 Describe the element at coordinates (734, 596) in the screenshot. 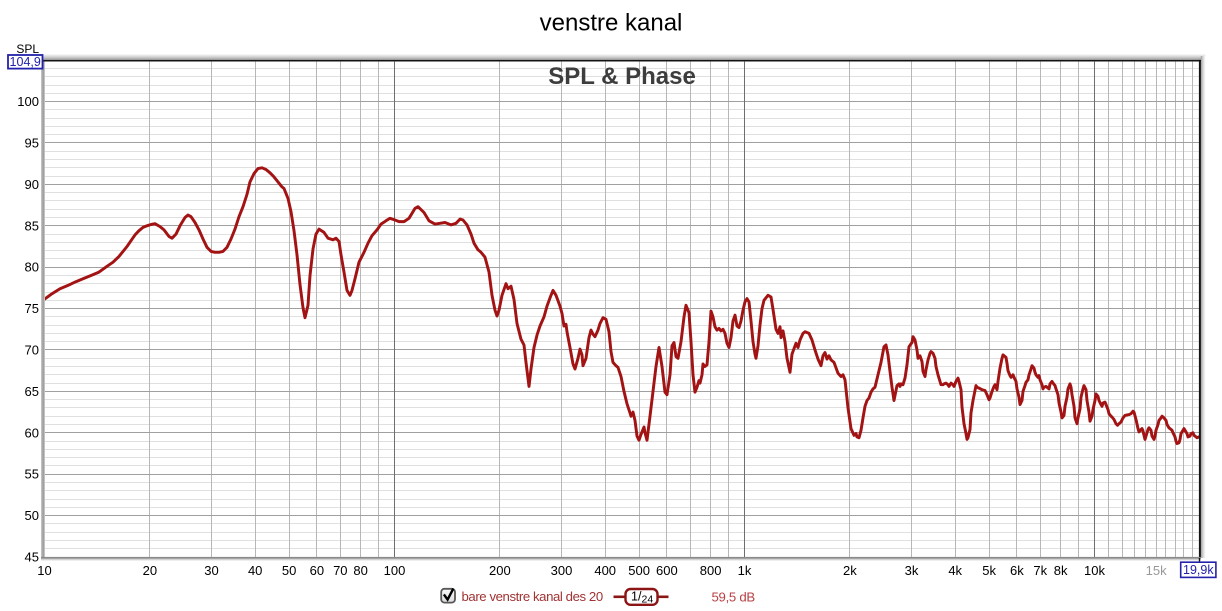

I see `svg-text: 59,5 dB` at that location.